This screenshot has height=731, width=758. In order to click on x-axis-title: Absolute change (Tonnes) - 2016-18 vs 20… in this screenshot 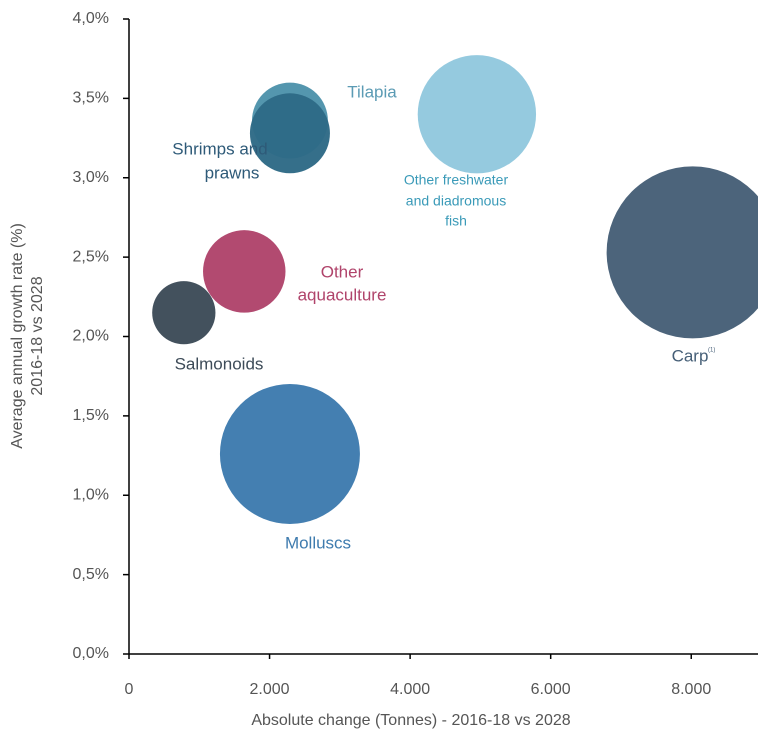, I will do `click(410, 720)`.